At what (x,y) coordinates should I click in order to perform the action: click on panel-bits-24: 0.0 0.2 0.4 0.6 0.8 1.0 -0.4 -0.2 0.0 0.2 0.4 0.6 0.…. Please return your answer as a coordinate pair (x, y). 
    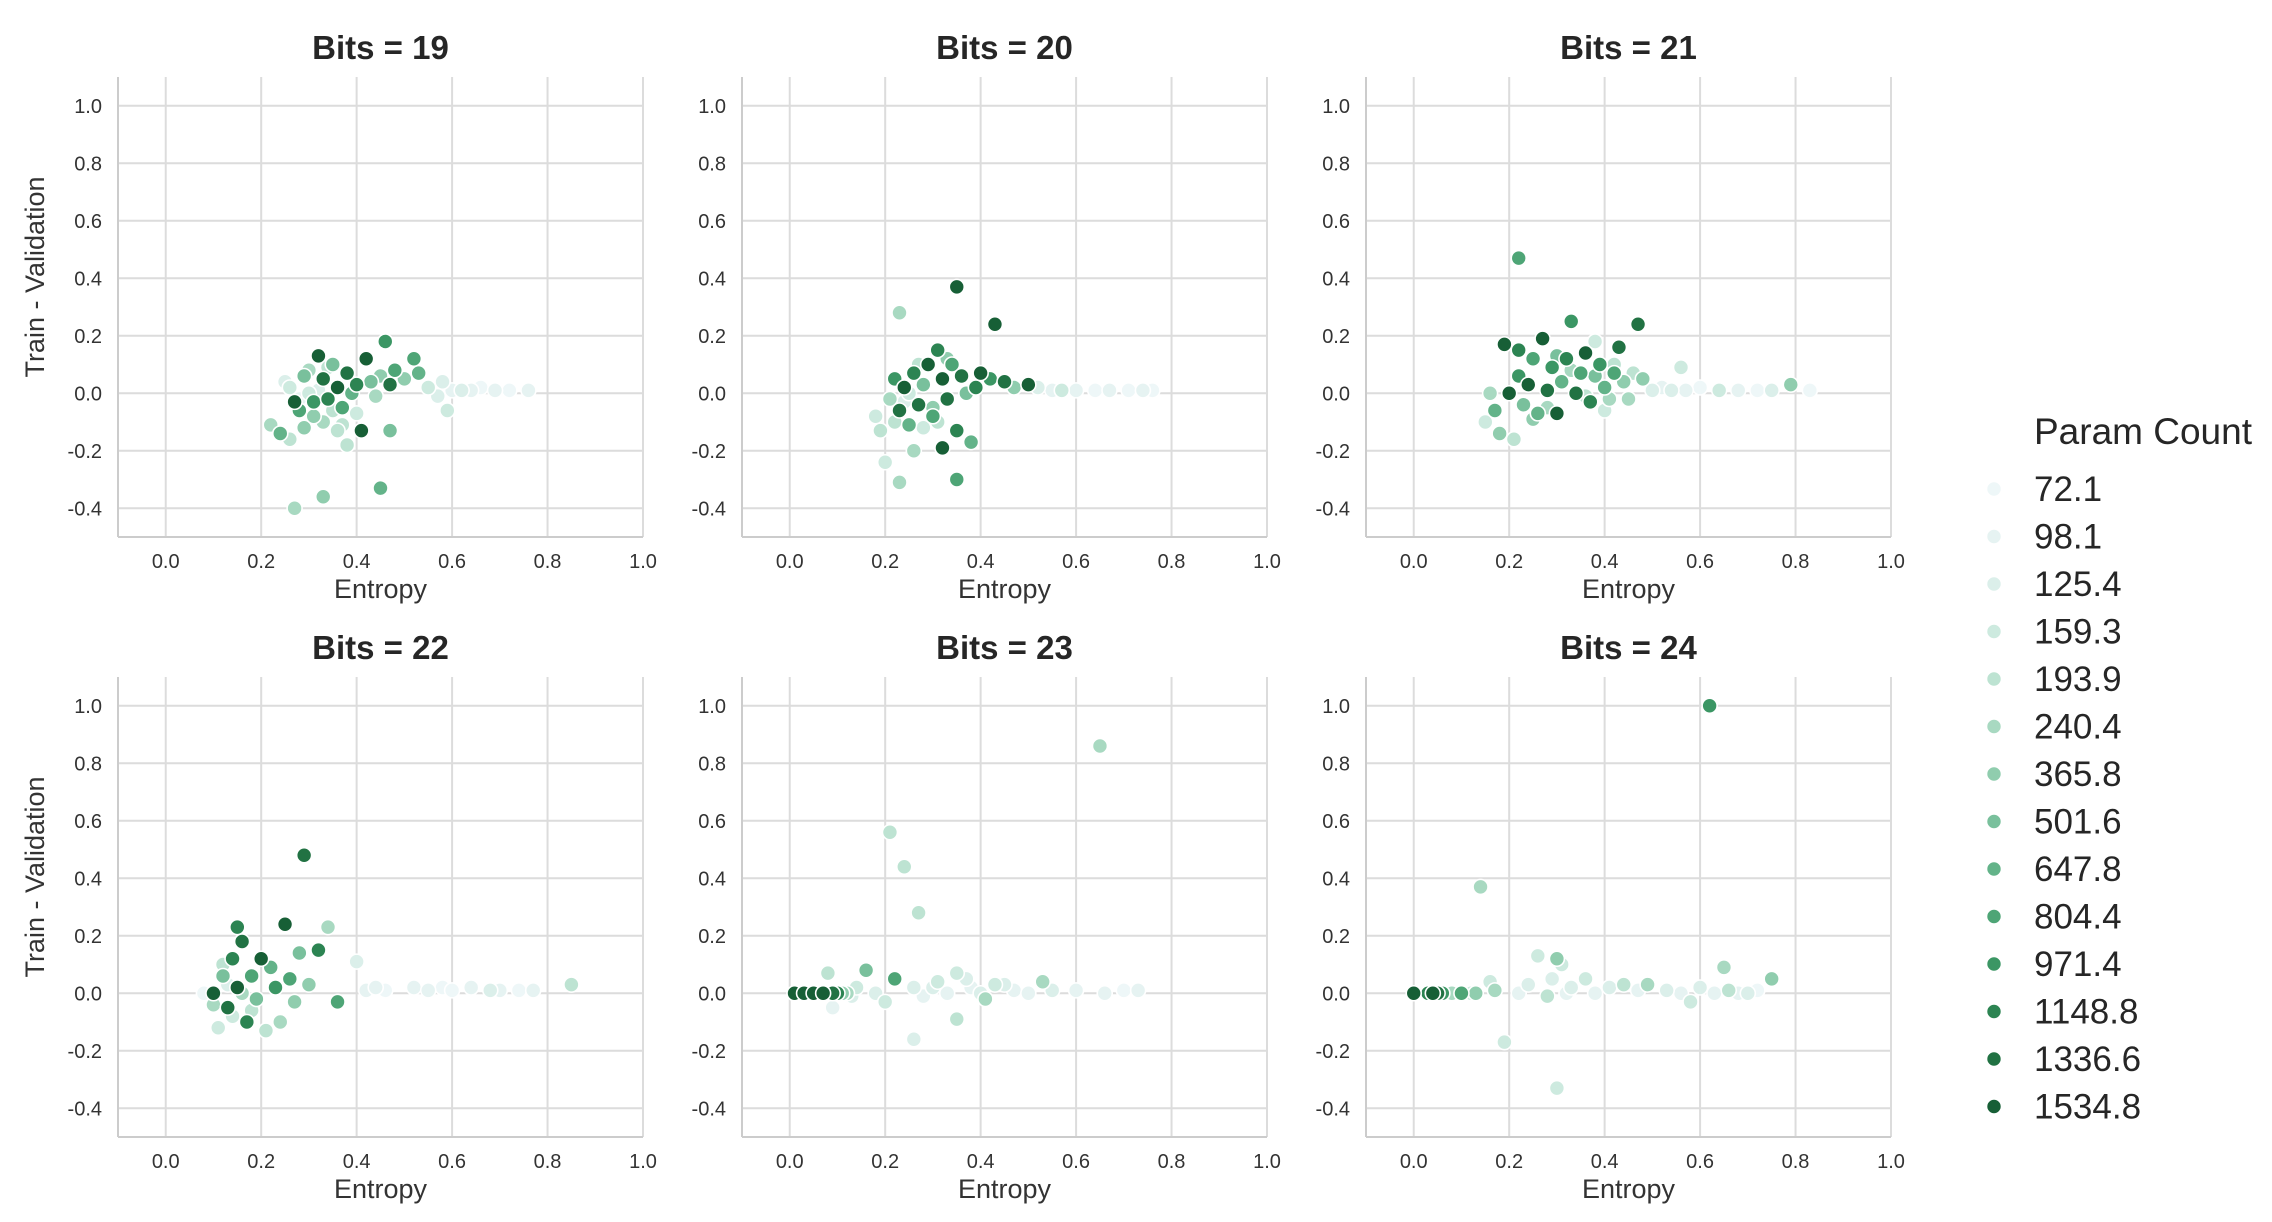
    Looking at the image, I should click on (1610, 916).